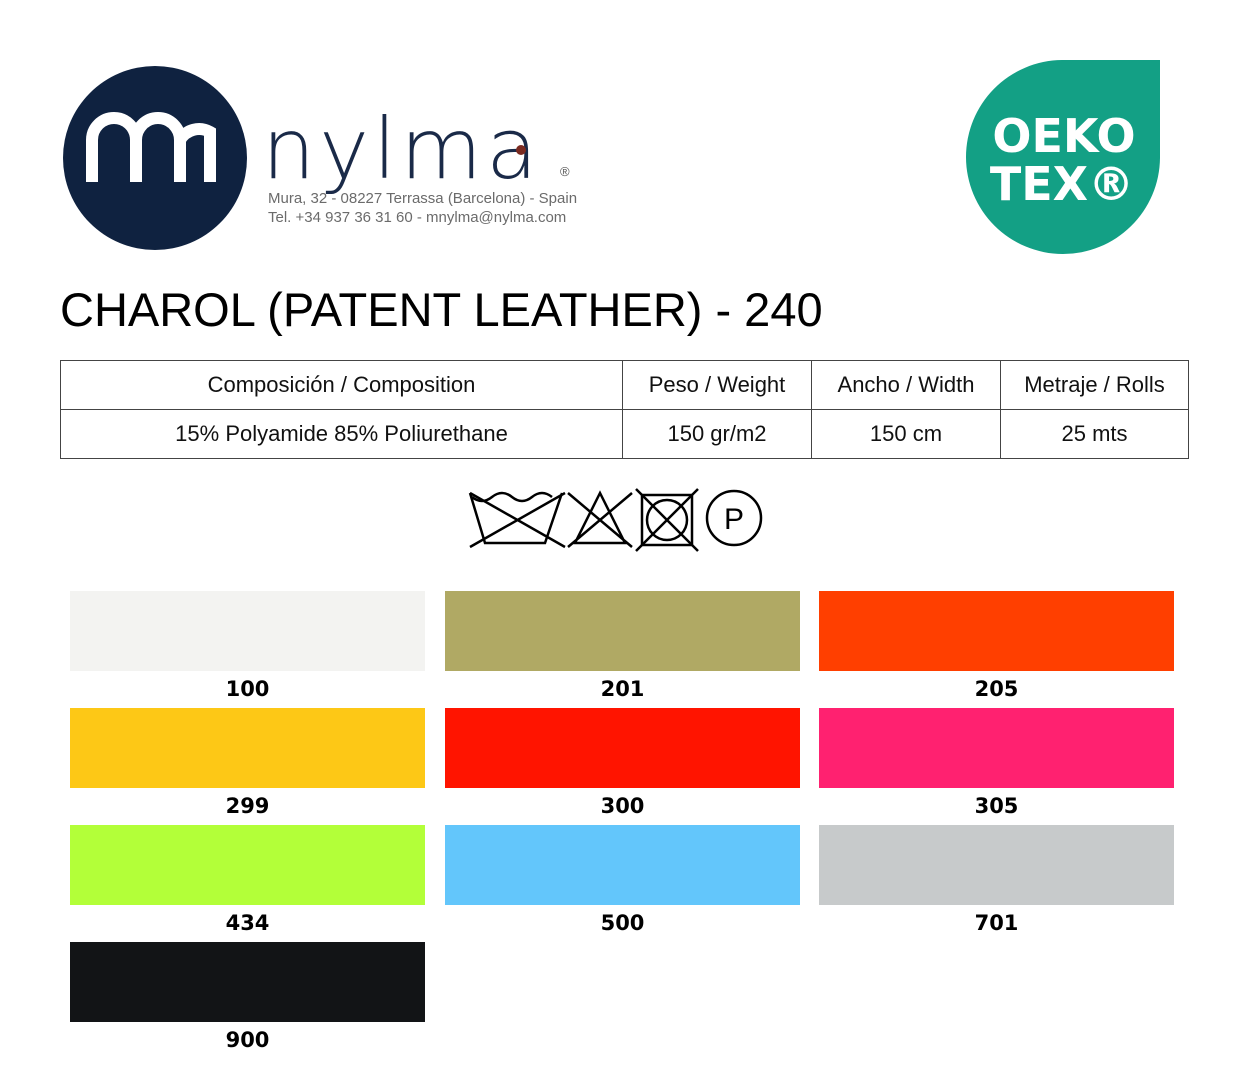 Image resolution: width=1241 pixels, height=1069 pixels. Describe the element at coordinates (151, 147) in the screenshot. I see `logo-mark` at that location.